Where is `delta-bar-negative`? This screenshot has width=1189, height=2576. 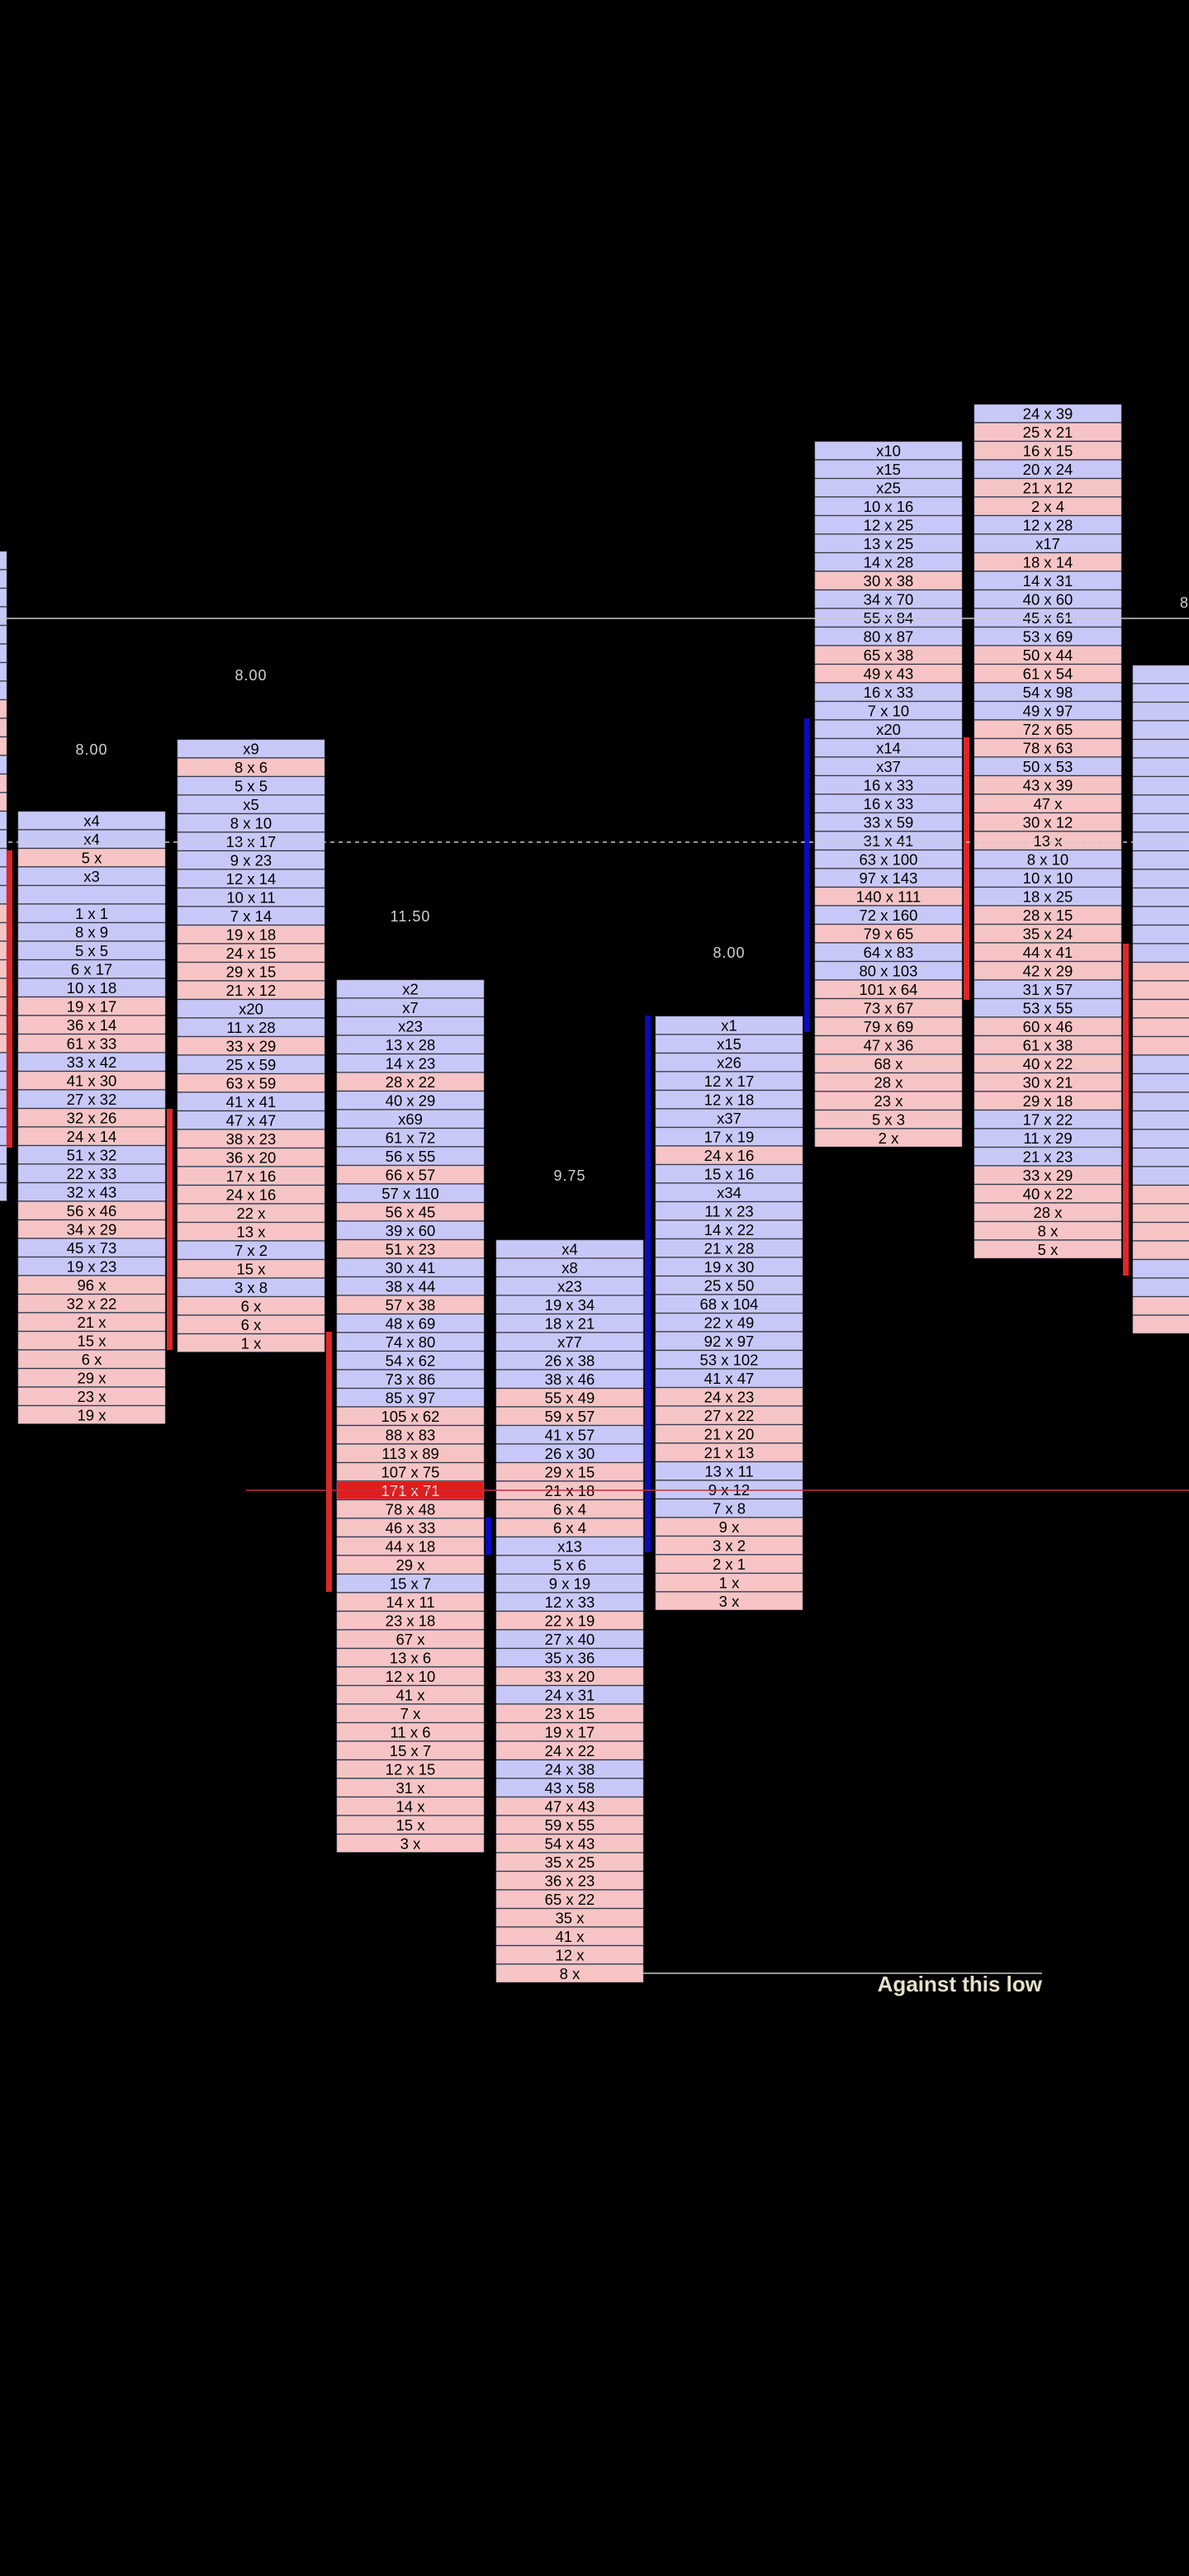 delta-bar-negative is located at coordinates (9, 999).